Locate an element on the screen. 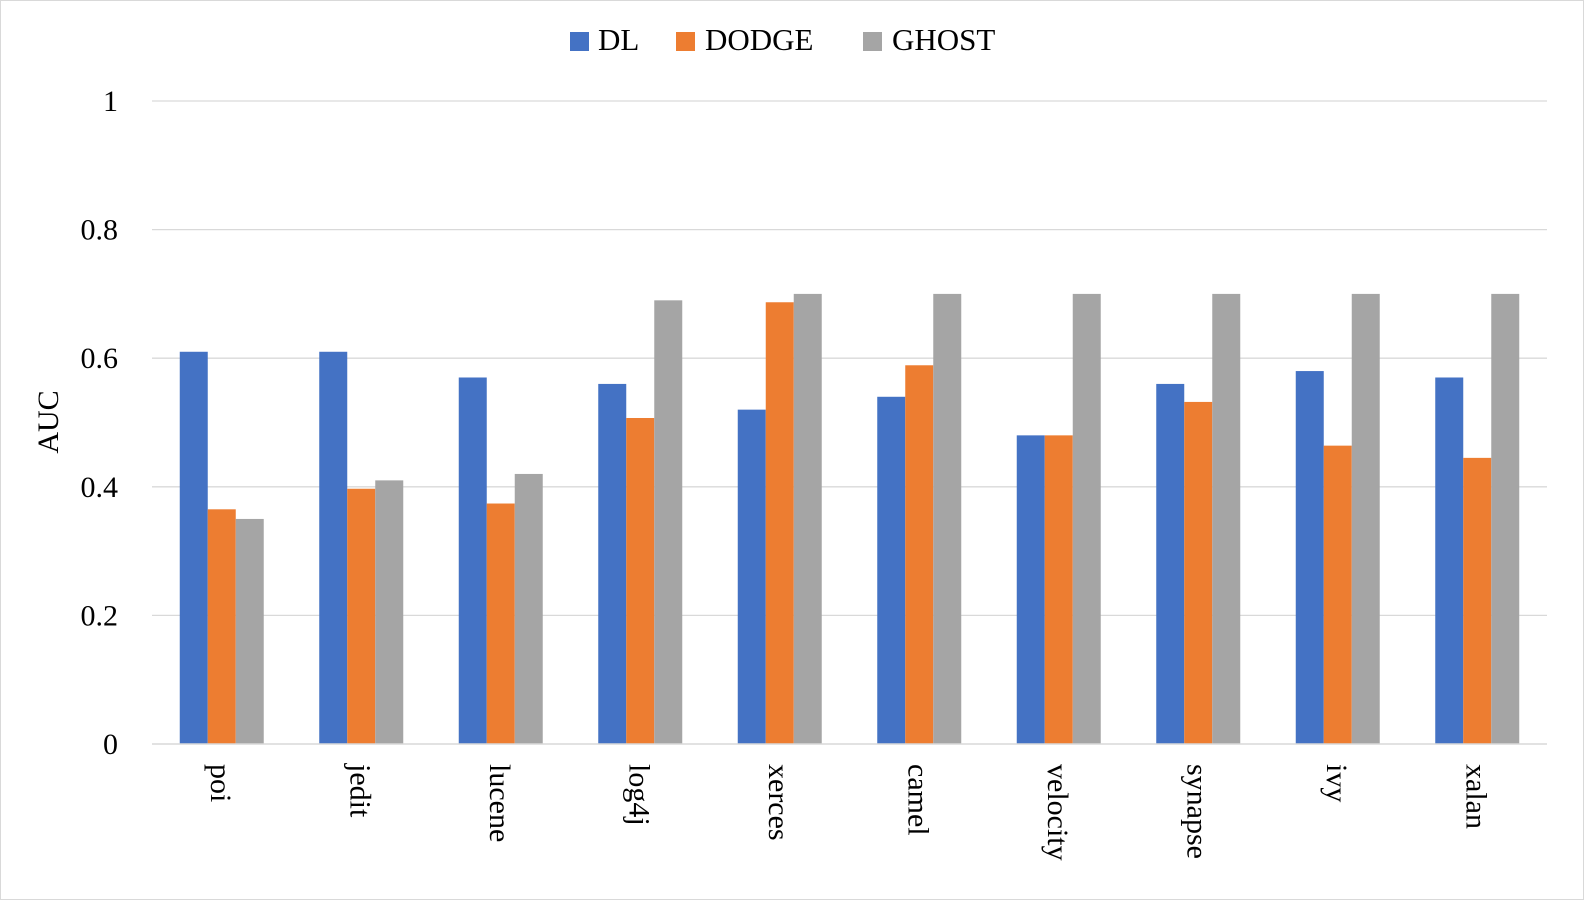 The height and width of the screenshot is (900, 1584). x-category-label: synapse is located at coordinates (1196, 811).